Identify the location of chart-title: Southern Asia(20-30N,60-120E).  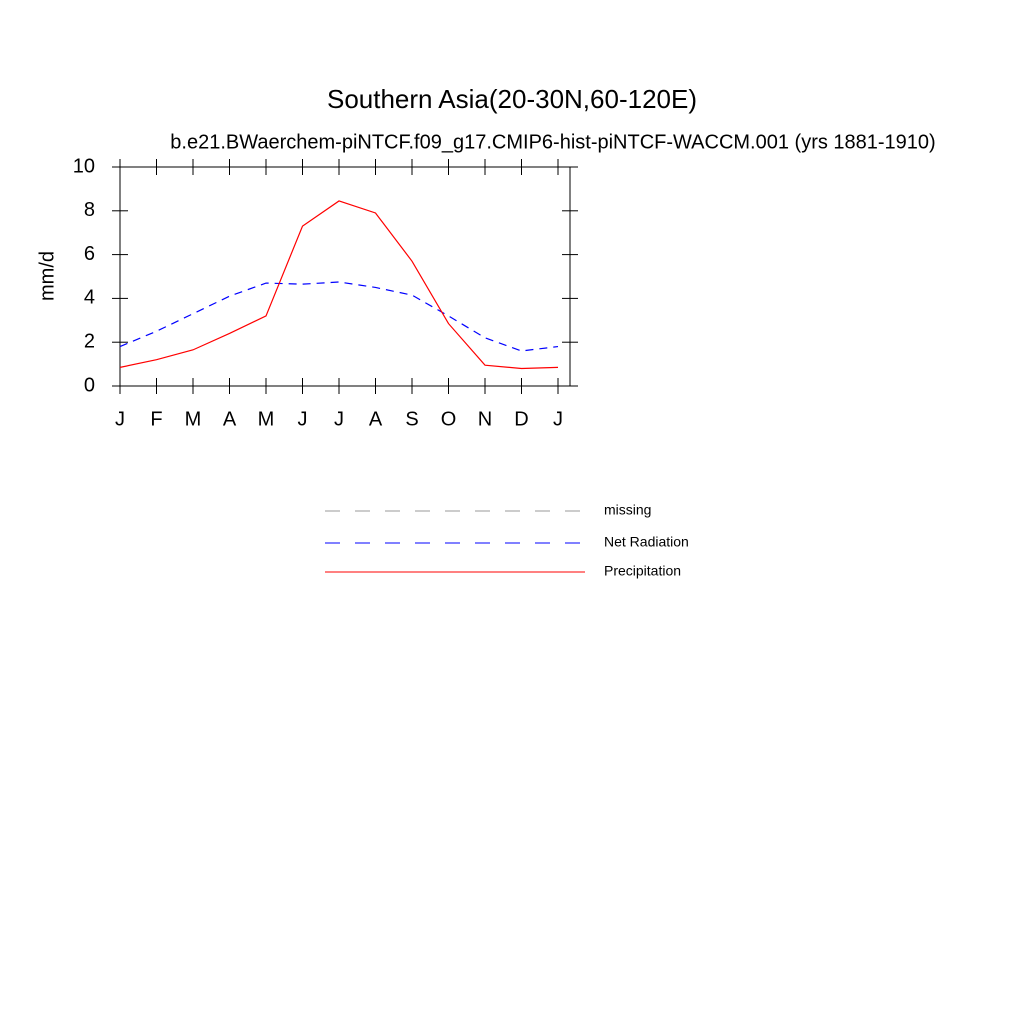
(512, 99).